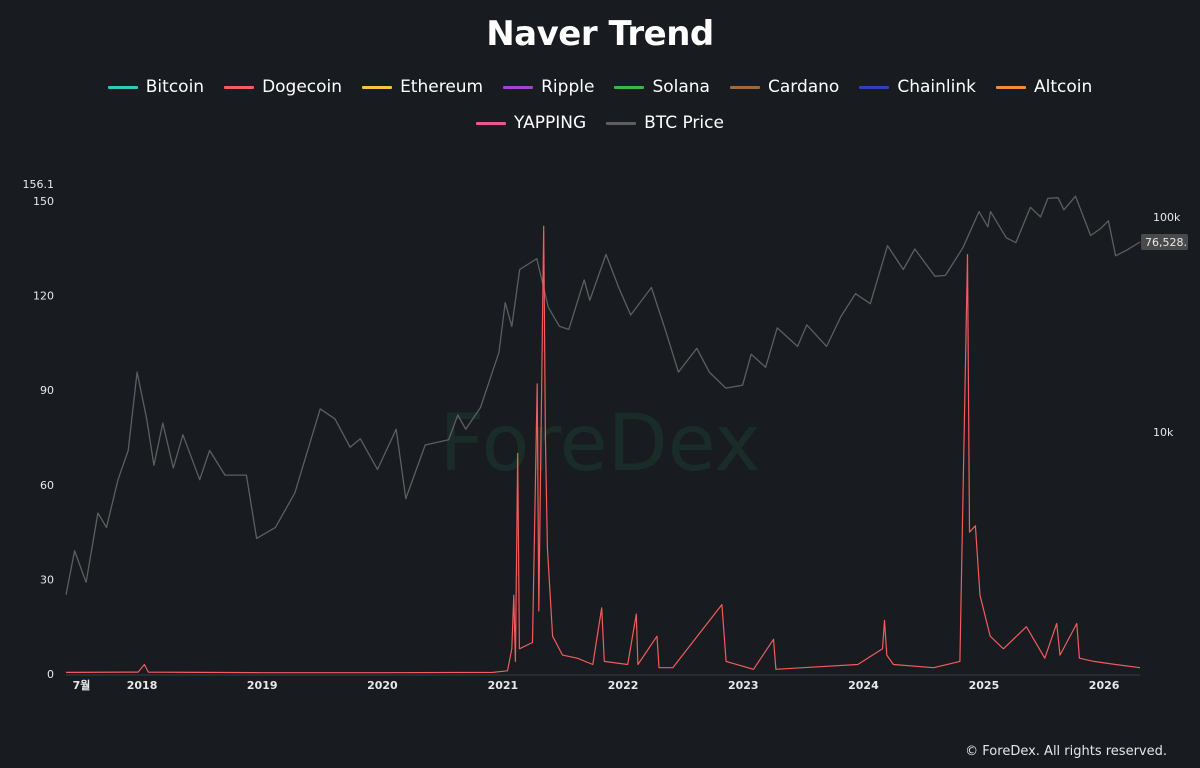 The height and width of the screenshot is (768, 1200). What do you see at coordinates (175, 87) in the screenshot?
I see `legend-label: Bitcoin` at bounding box center [175, 87].